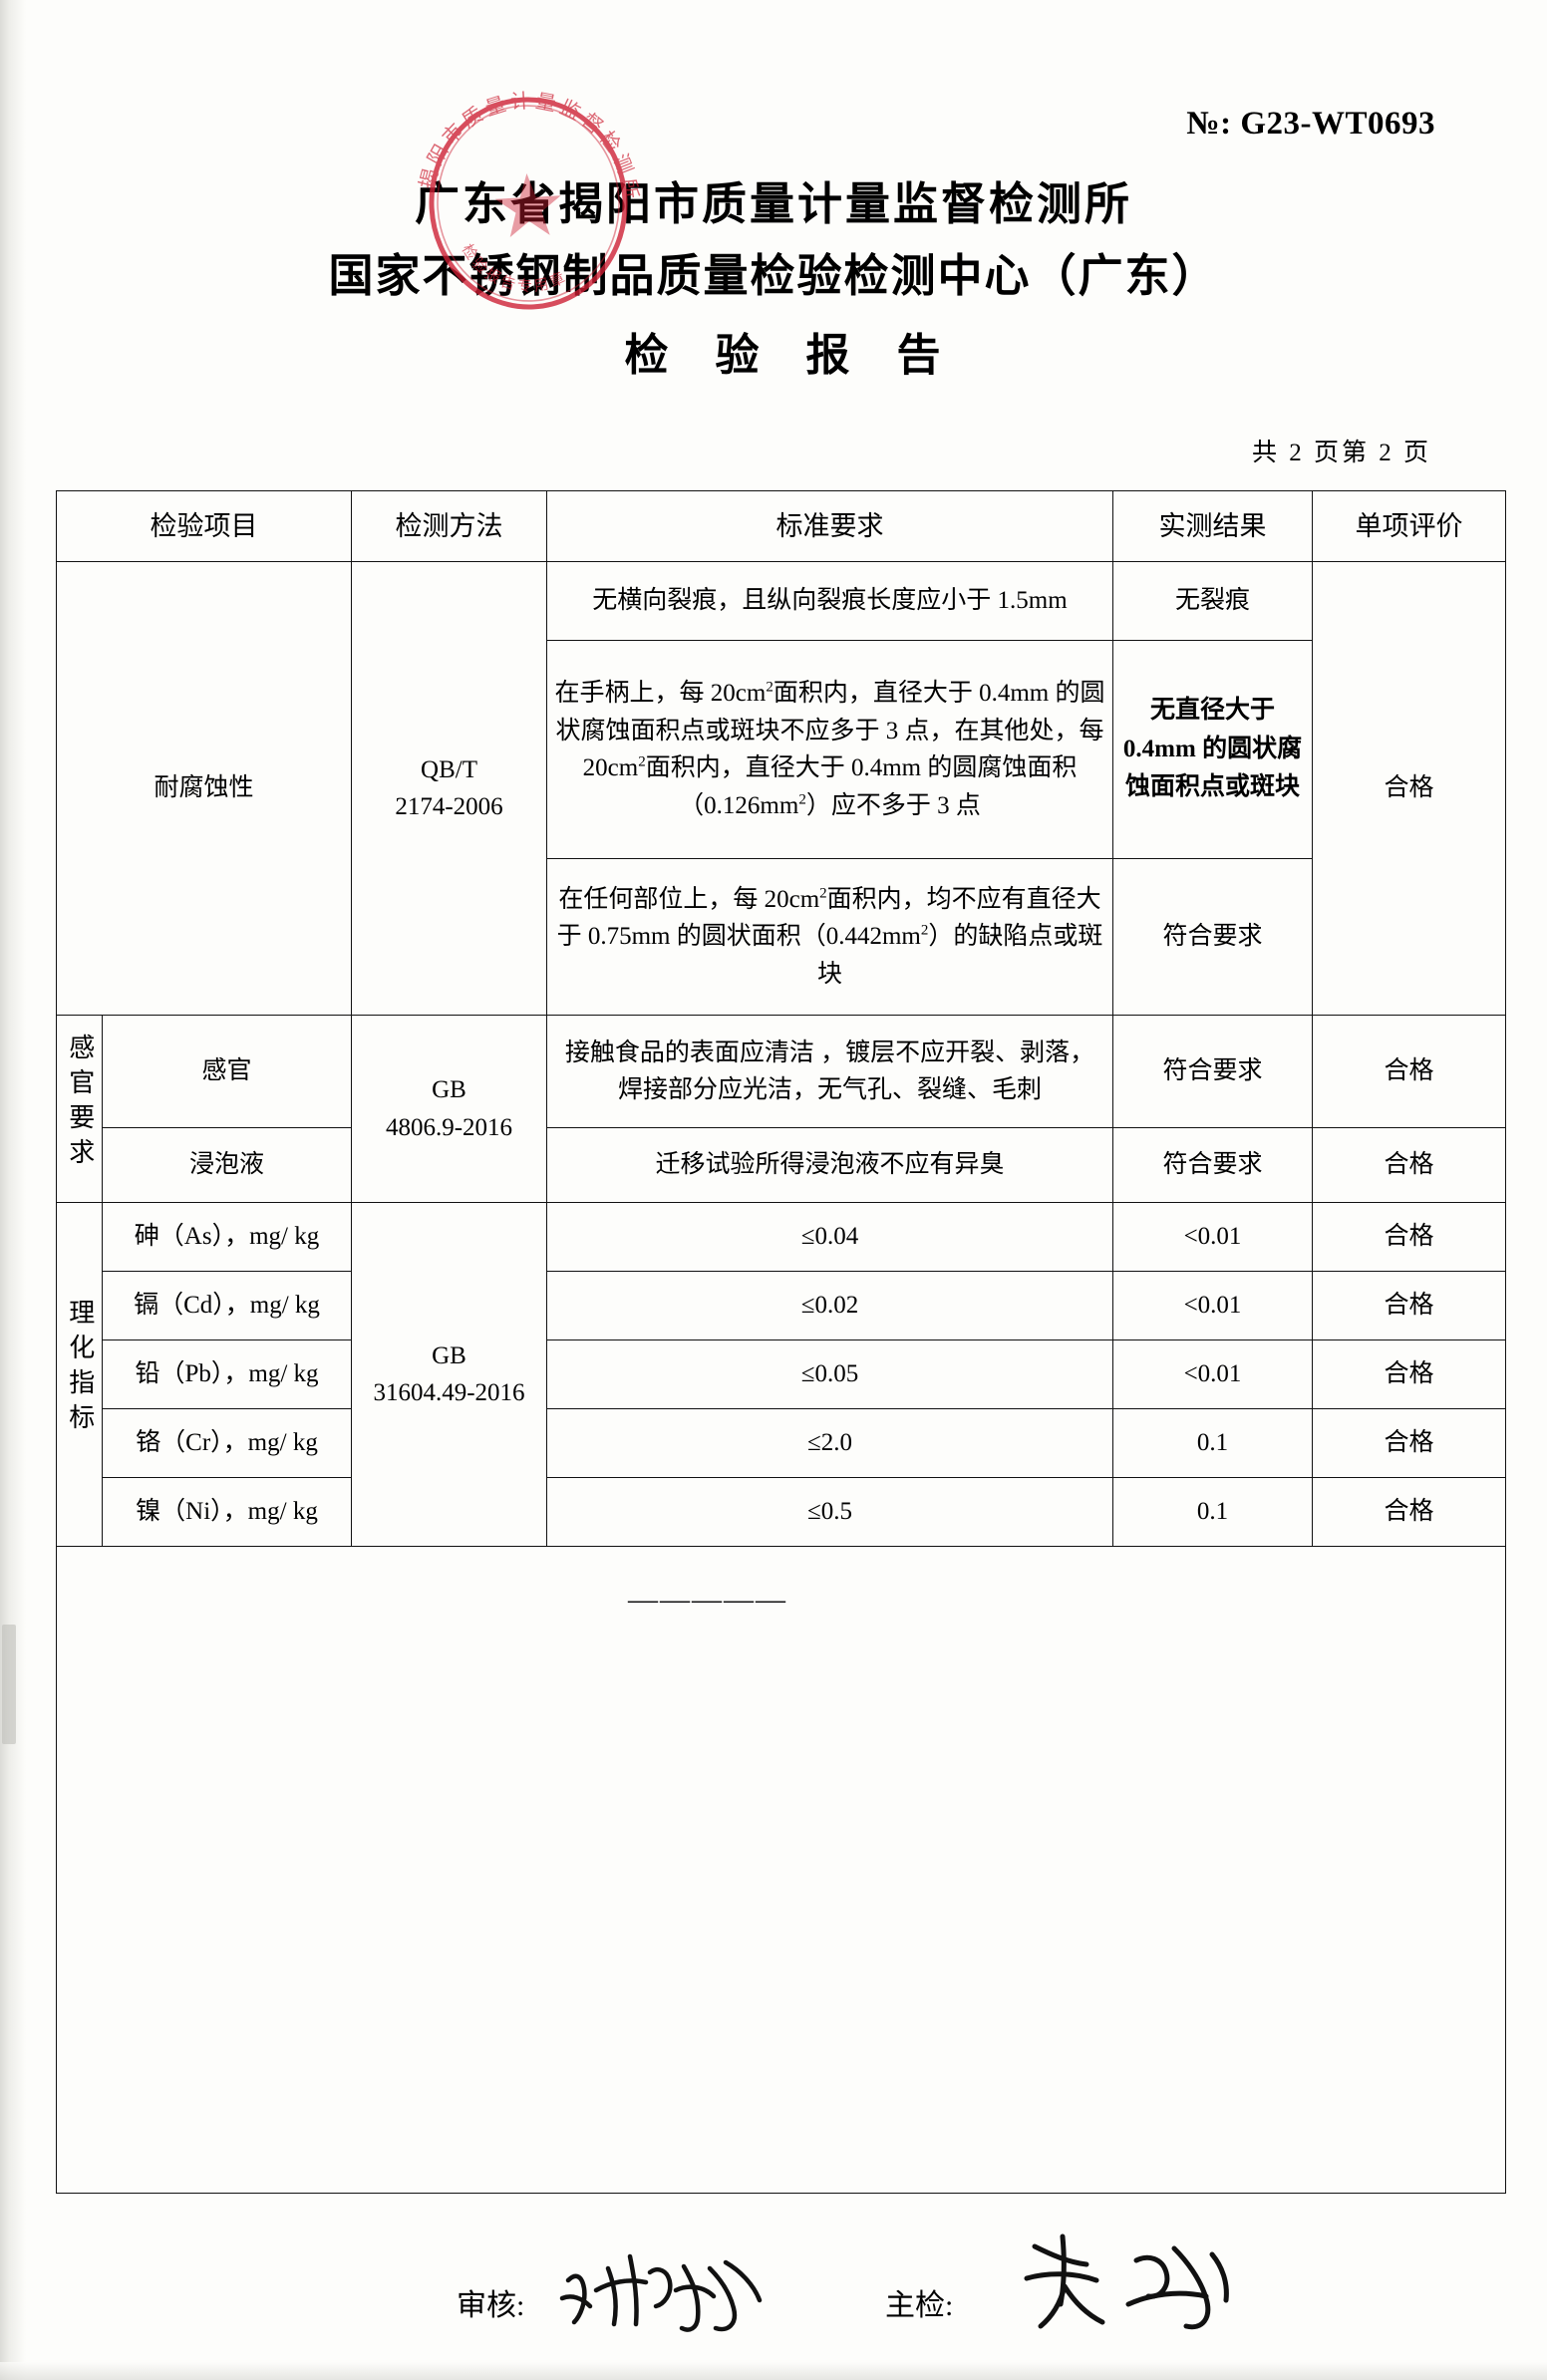 The image size is (1547, 2380). I want to click on scan-edge-shadow-left, so click(13, 1190).